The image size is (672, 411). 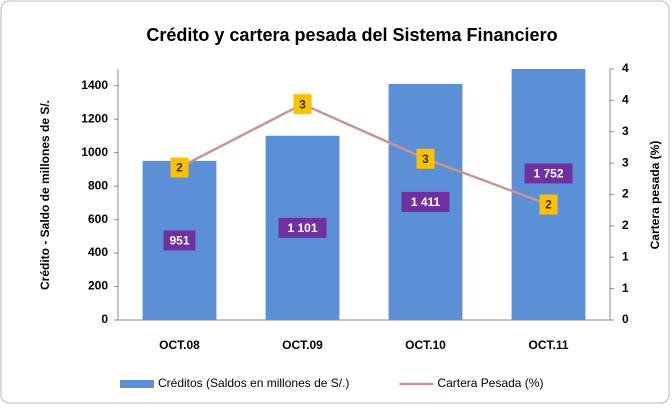 I want to click on y-axis-label: Crédito - Saldo de millones de S/., so click(x=45, y=195).